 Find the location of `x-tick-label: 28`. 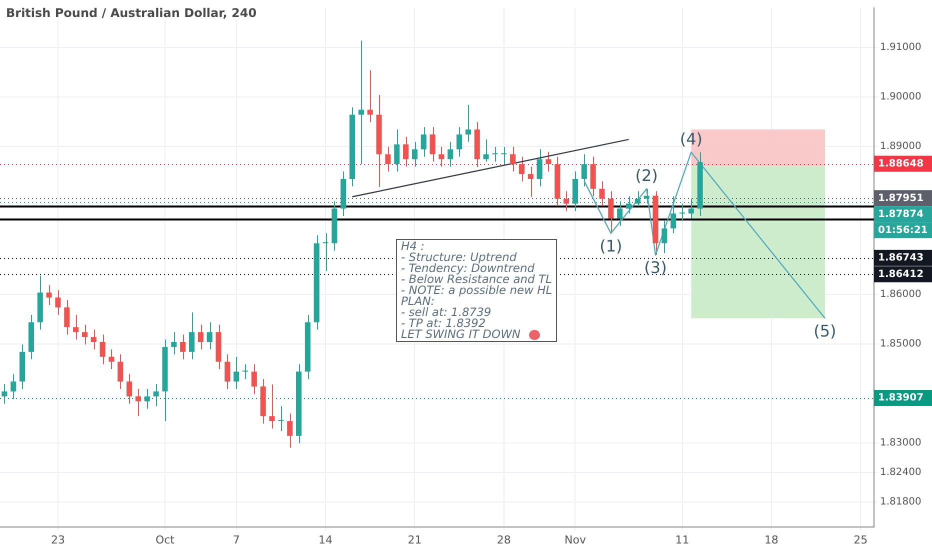

x-tick-label: 28 is located at coordinates (503, 539).